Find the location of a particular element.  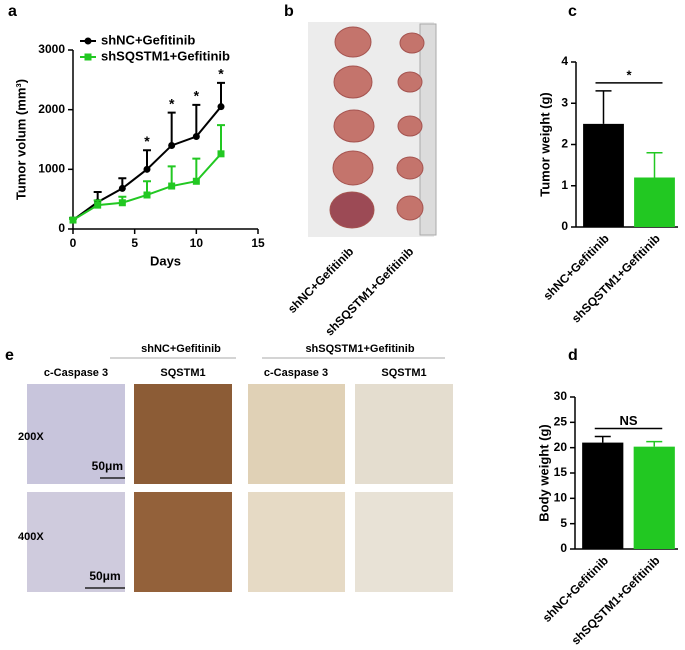

row-label: 200X is located at coordinates (31, 437).